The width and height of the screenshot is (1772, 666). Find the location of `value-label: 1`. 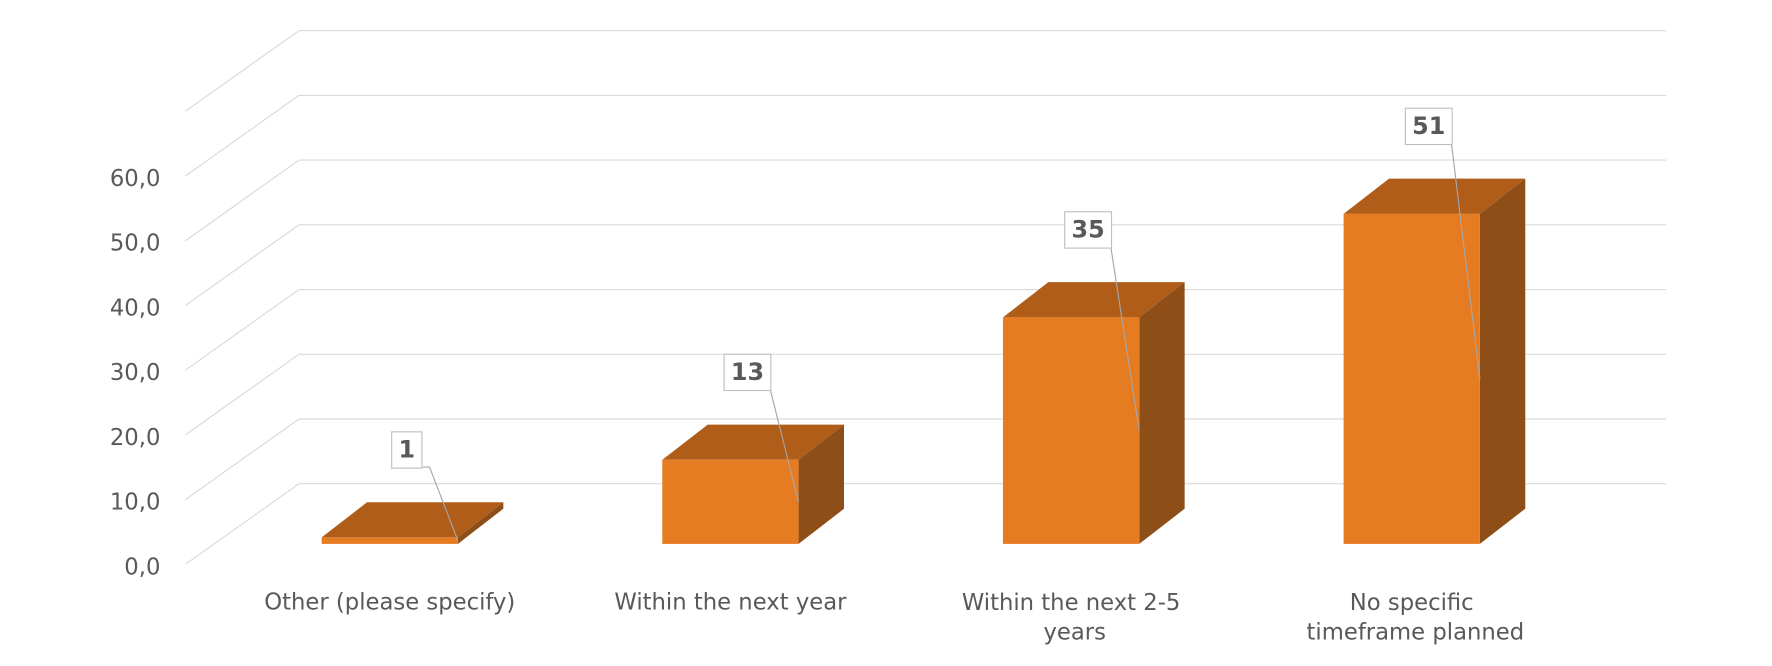

value-label: 1 is located at coordinates (407, 450).